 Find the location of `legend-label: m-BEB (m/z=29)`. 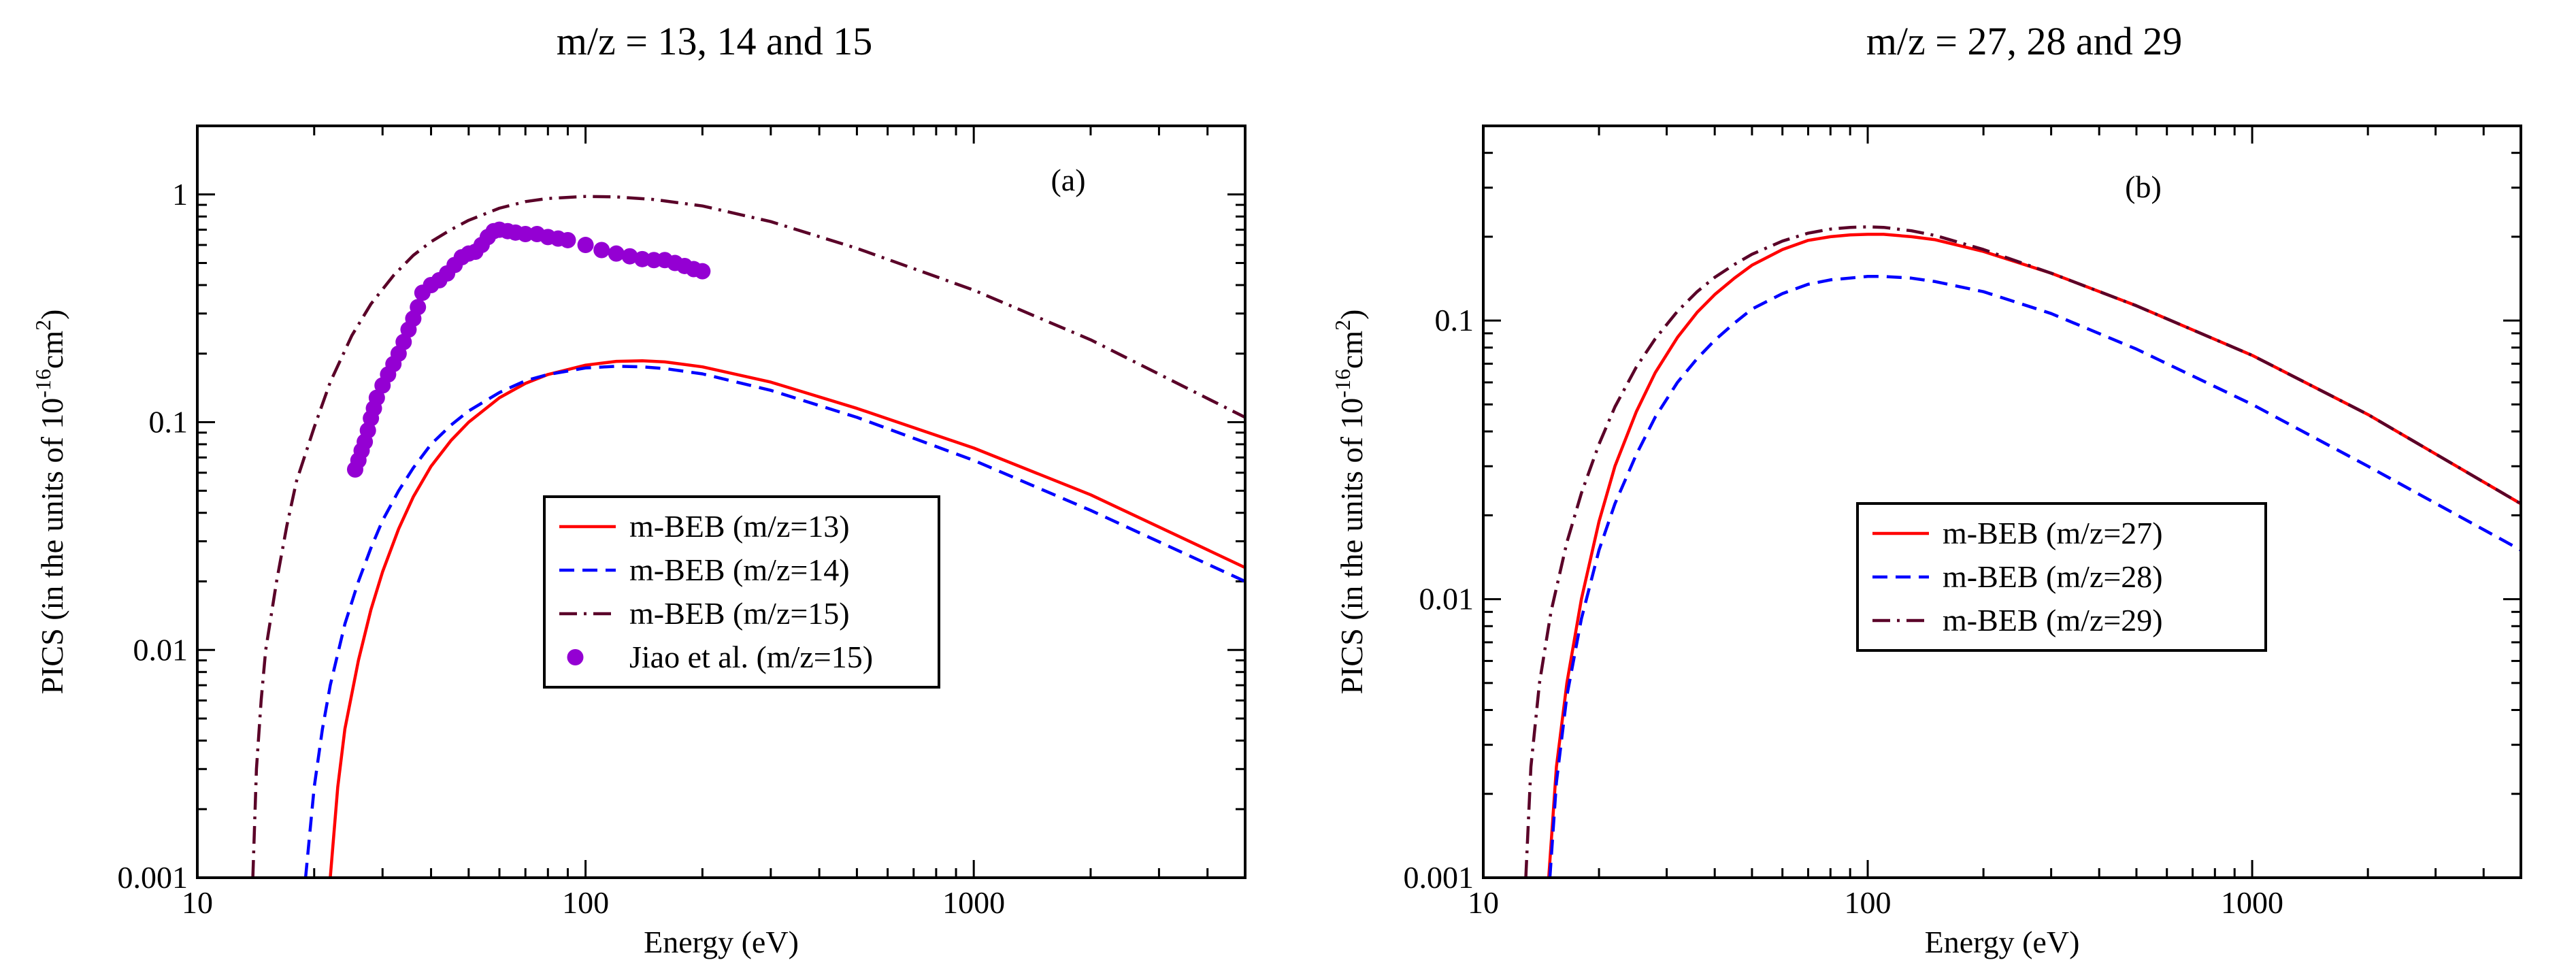

legend-label: m-BEB (m/z=29) is located at coordinates (2053, 620).